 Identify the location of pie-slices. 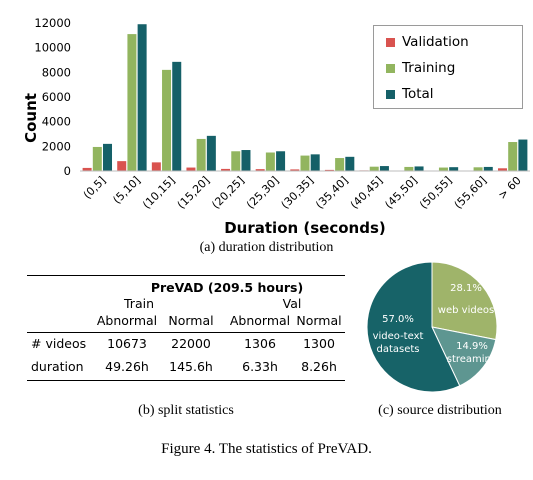
(432, 327).